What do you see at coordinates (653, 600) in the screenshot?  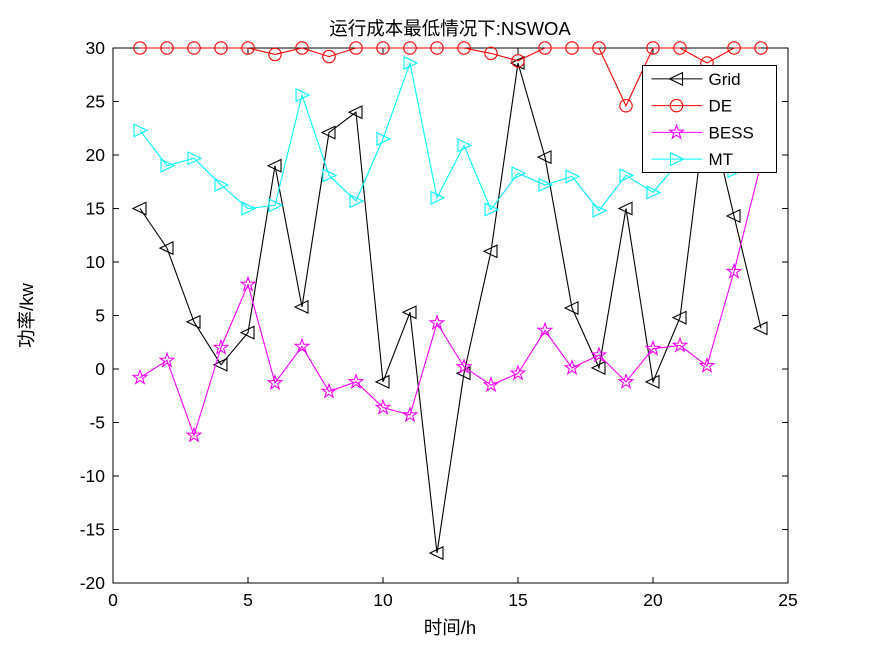 I see `x-tick-label: 20` at bounding box center [653, 600].